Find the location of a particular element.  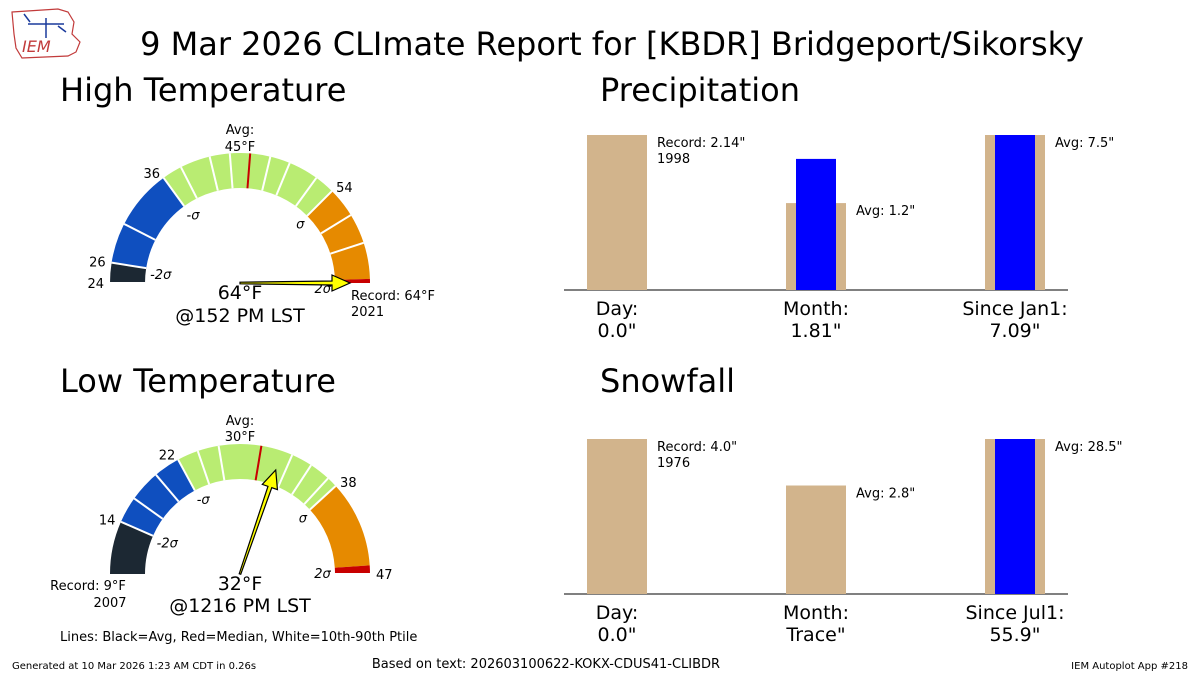

low-temp-title: Low Temperature is located at coordinates (198, 381).